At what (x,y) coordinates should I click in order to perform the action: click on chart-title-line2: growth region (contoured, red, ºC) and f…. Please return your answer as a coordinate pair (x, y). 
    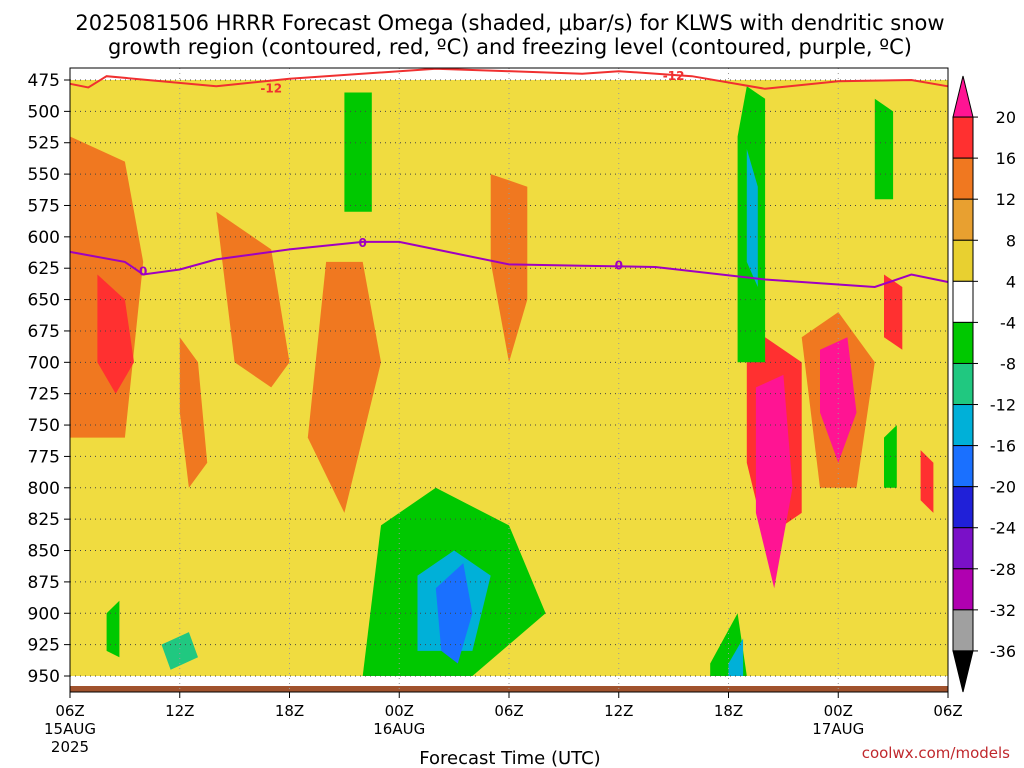
    Looking at the image, I should click on (510, 47).